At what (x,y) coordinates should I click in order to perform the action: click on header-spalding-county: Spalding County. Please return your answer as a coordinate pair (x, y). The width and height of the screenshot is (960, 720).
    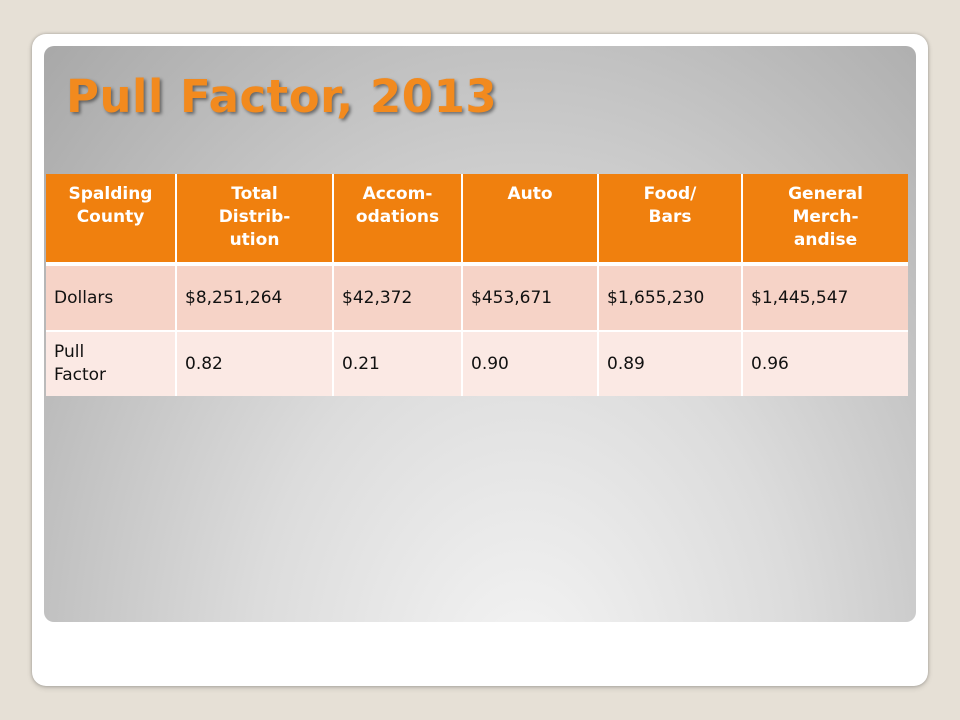
    Looking at the image, I should click on (111, 220).